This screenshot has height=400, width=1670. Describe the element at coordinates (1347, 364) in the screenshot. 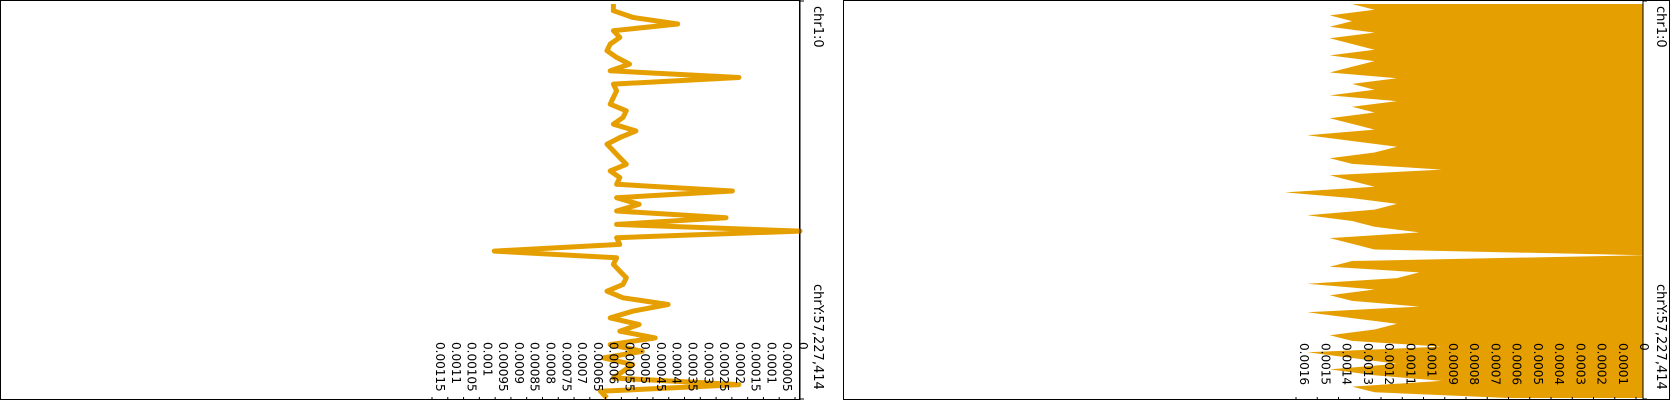

I see `value-tick-label: 0.0014` at that location.